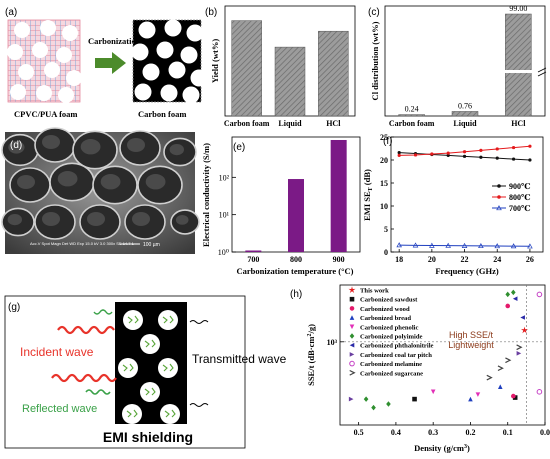 The width and height of the screenshot is (550, 459). I want to click on reflected-wave-icon-top, so click(103, 312).